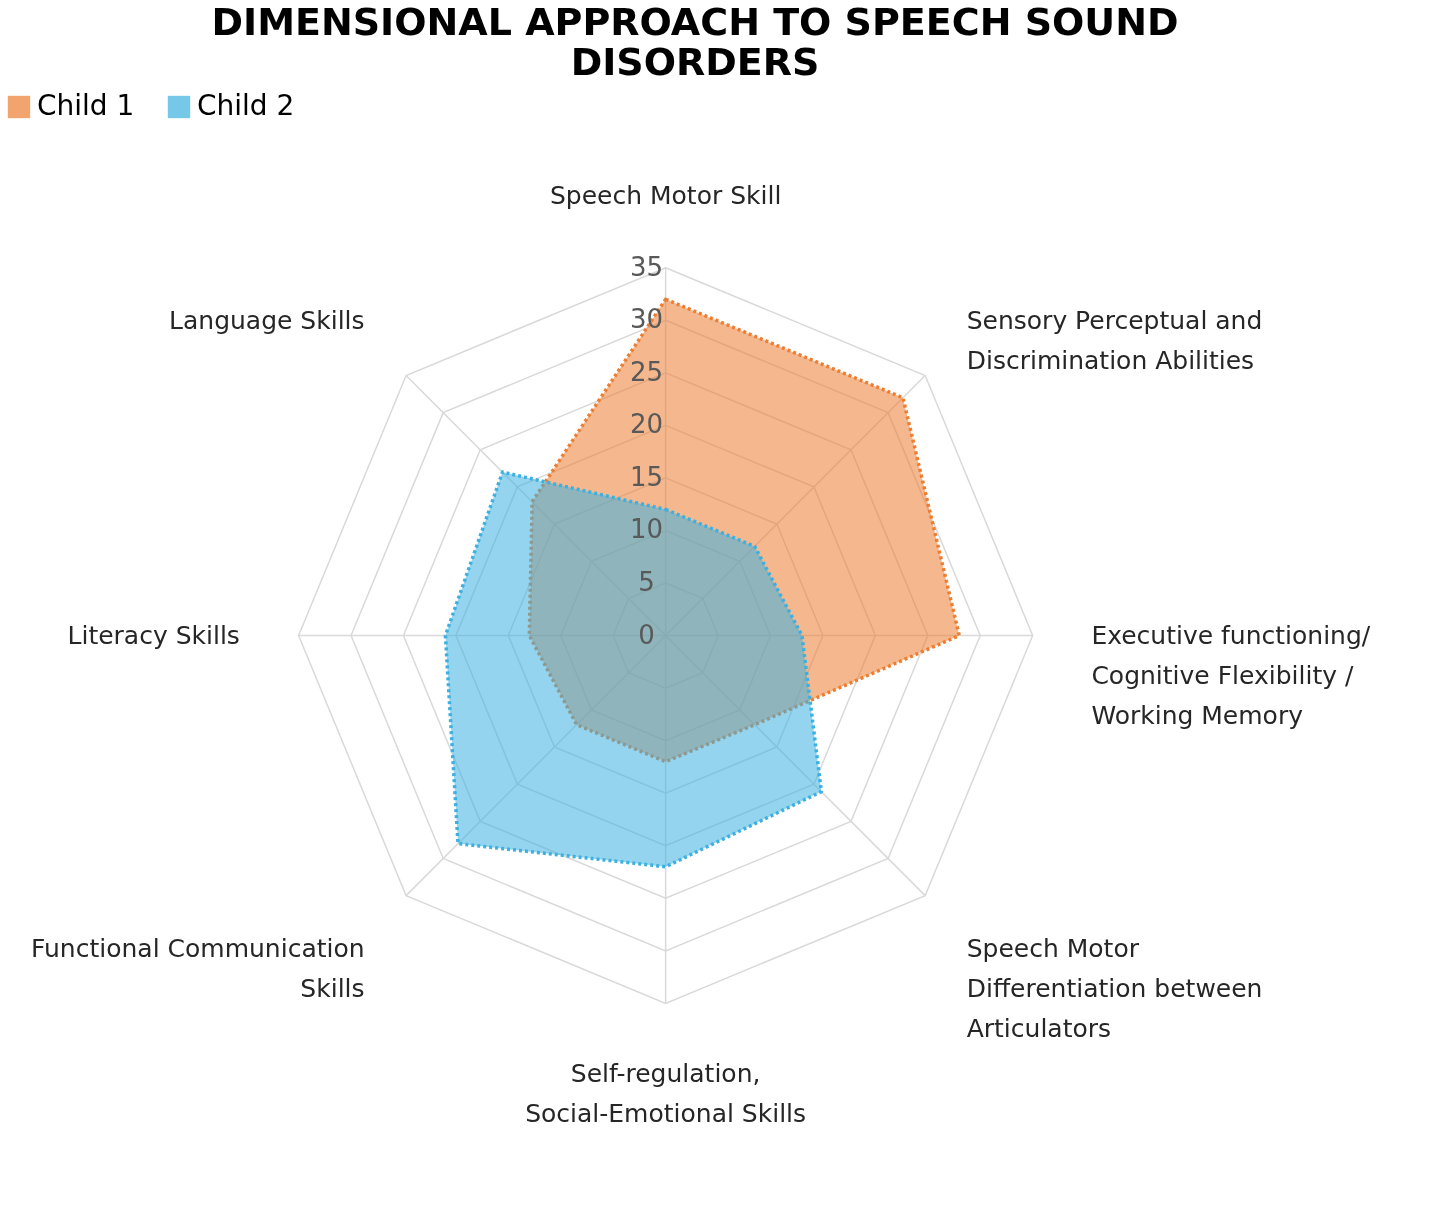 Image resolution: width=1429 pixels, height=1230 pixels. Describe the element at coordinates (647, 424) in the screenshot. I see `y-tick-label: 20` at that location.